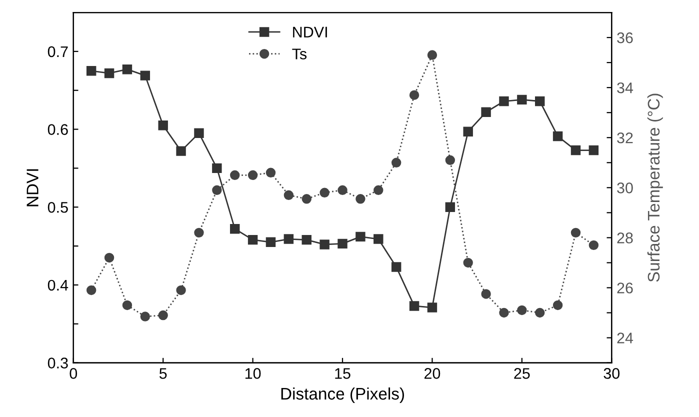 The image size is (699, 417). Describe the element at coordinates (342, 395) in the screenshot. I see `x-axis-title: Distance (Pixels)` at that location.